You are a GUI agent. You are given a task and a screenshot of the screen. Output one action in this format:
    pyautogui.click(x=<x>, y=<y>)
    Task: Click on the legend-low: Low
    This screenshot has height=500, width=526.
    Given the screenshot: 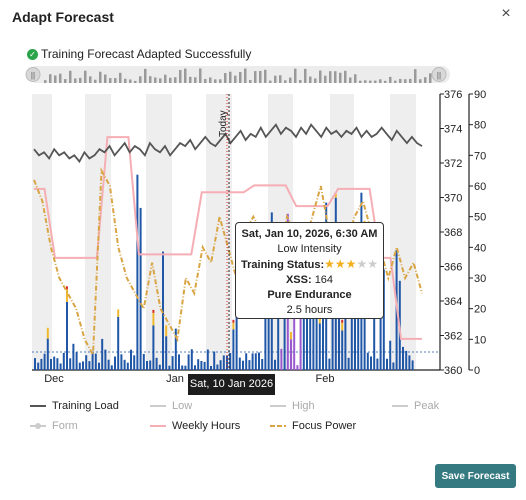 What is the action you would take?
    pyautogui.click(x=171, y=406)
    